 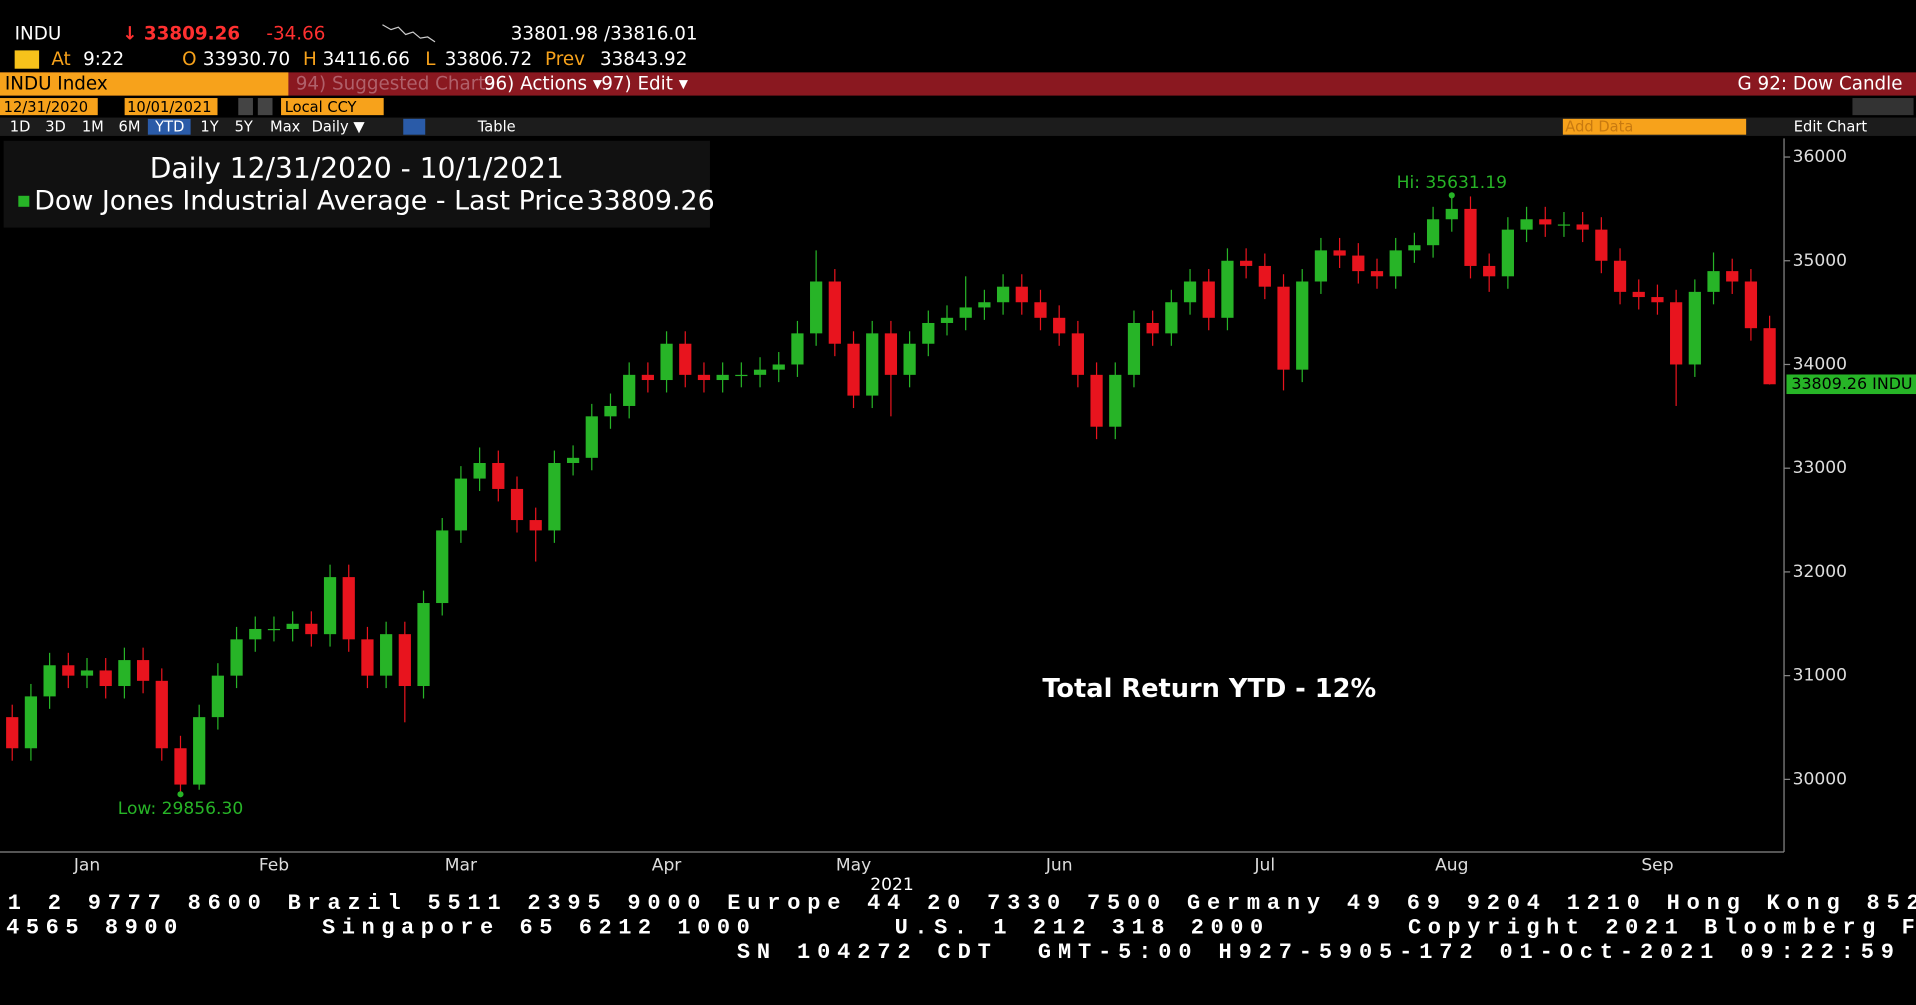 I want to click on actions-menu: 96) Actions ▾, so click(x=543, y=84).